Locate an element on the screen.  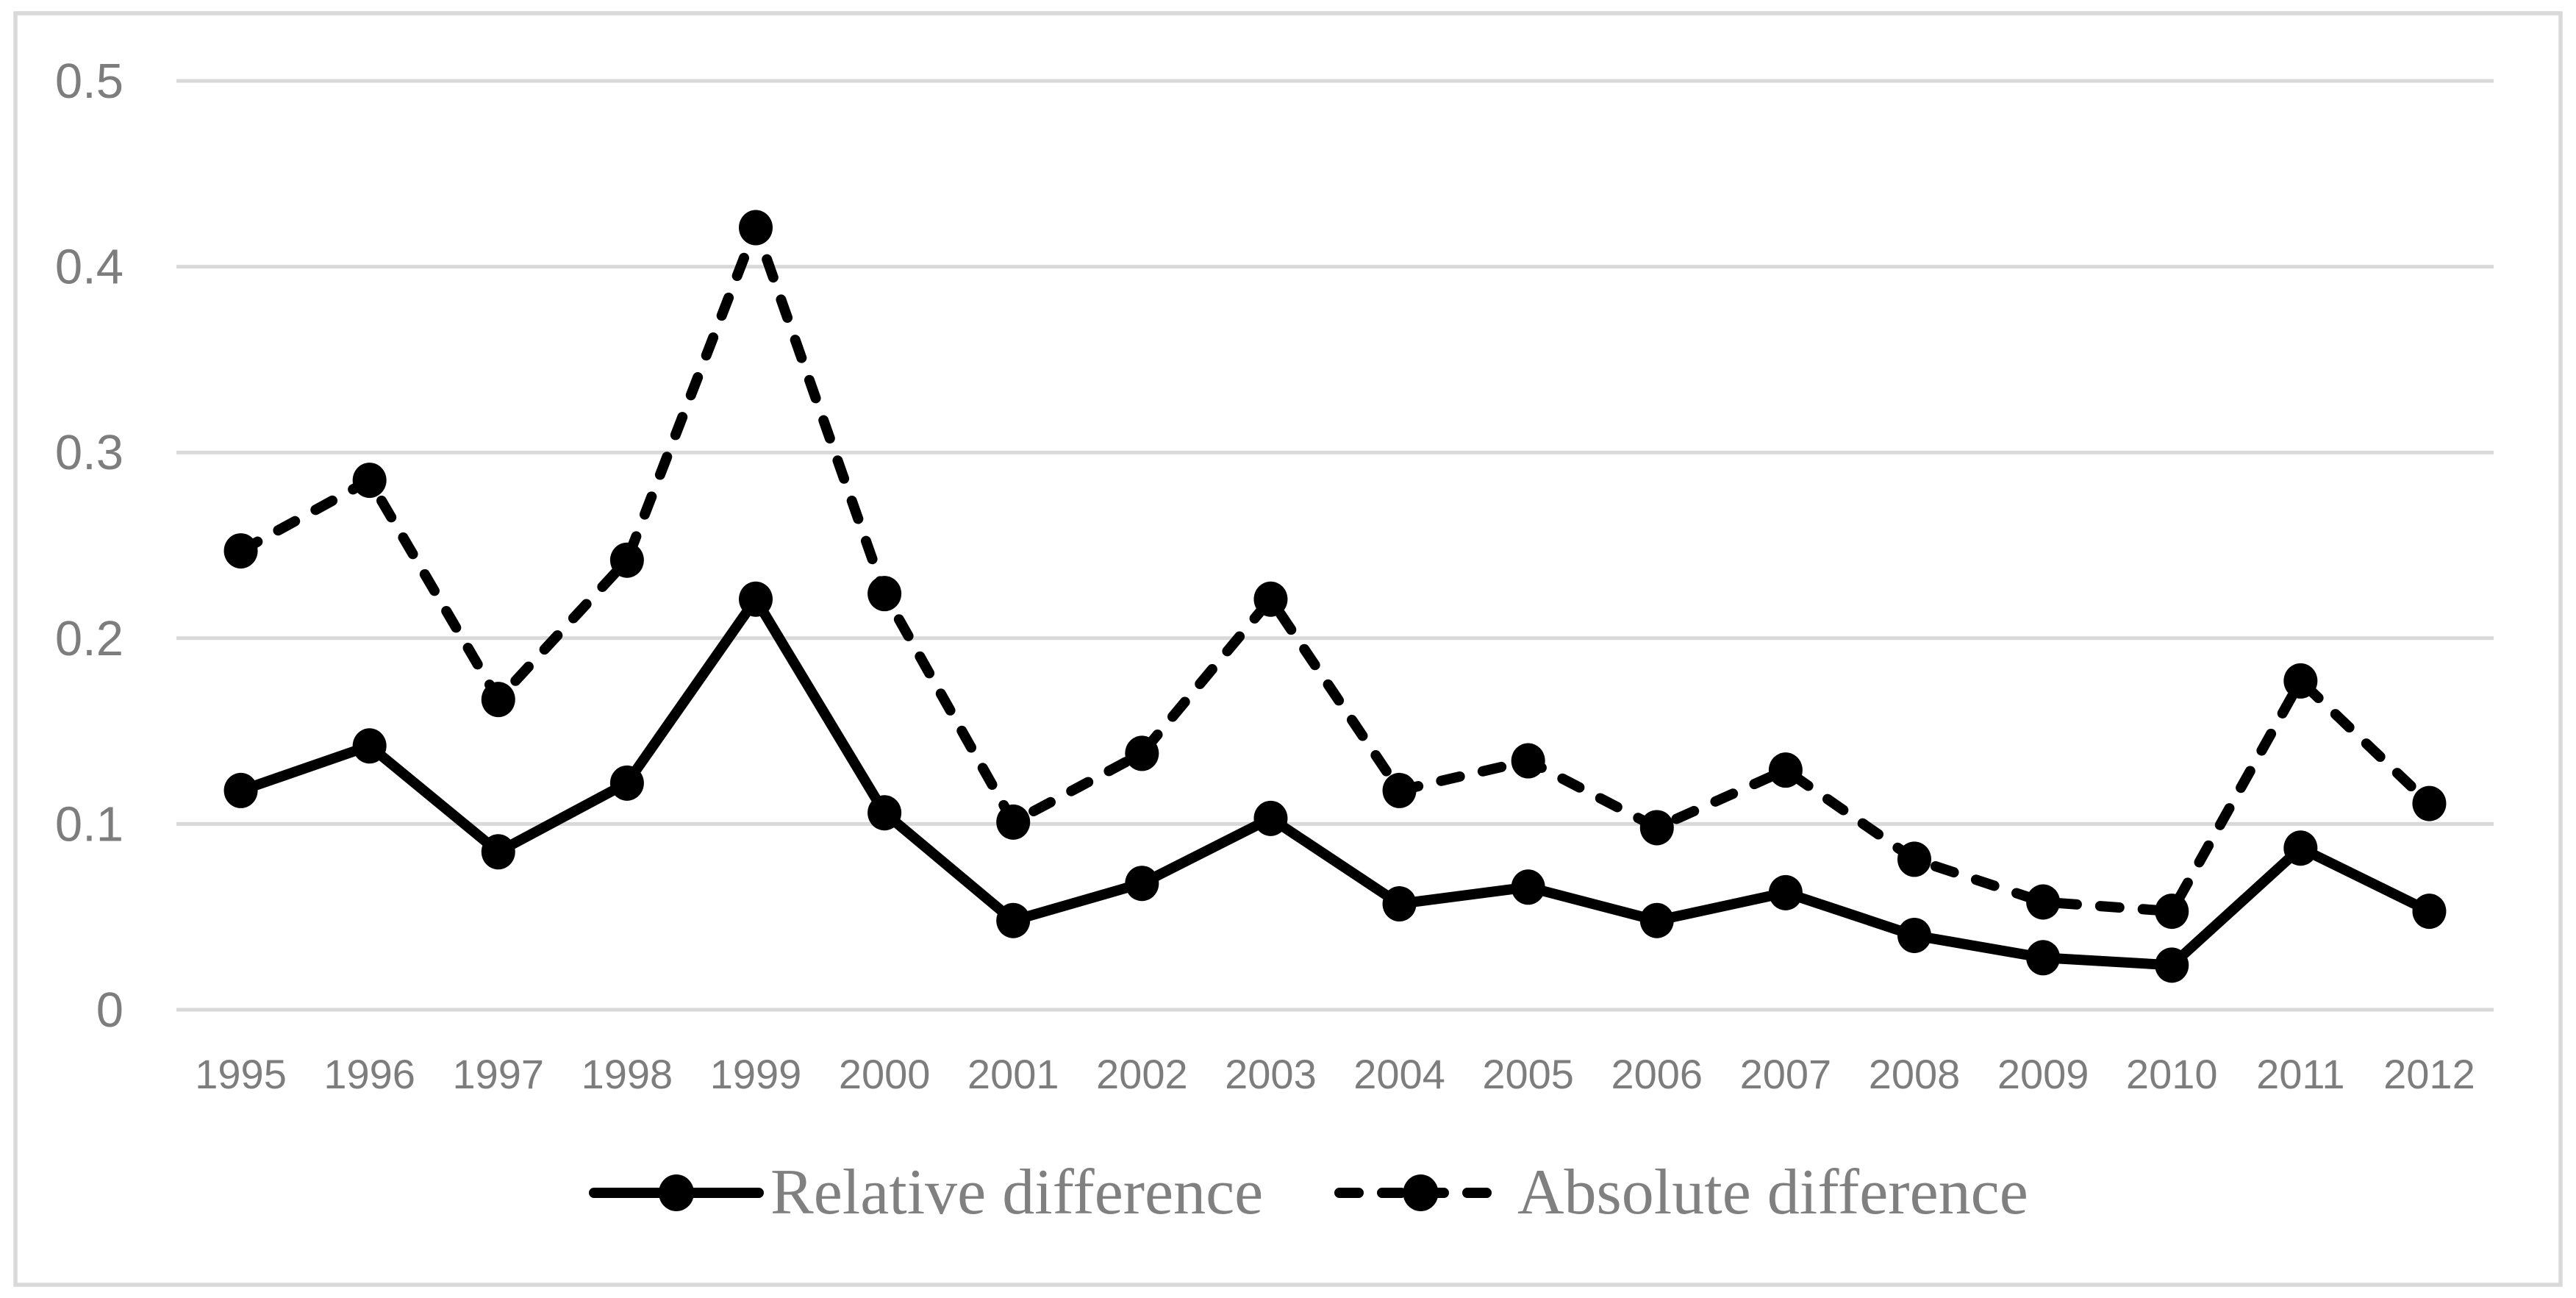
x-tick-label: 2006 is located at coordinates (1657, 1074).